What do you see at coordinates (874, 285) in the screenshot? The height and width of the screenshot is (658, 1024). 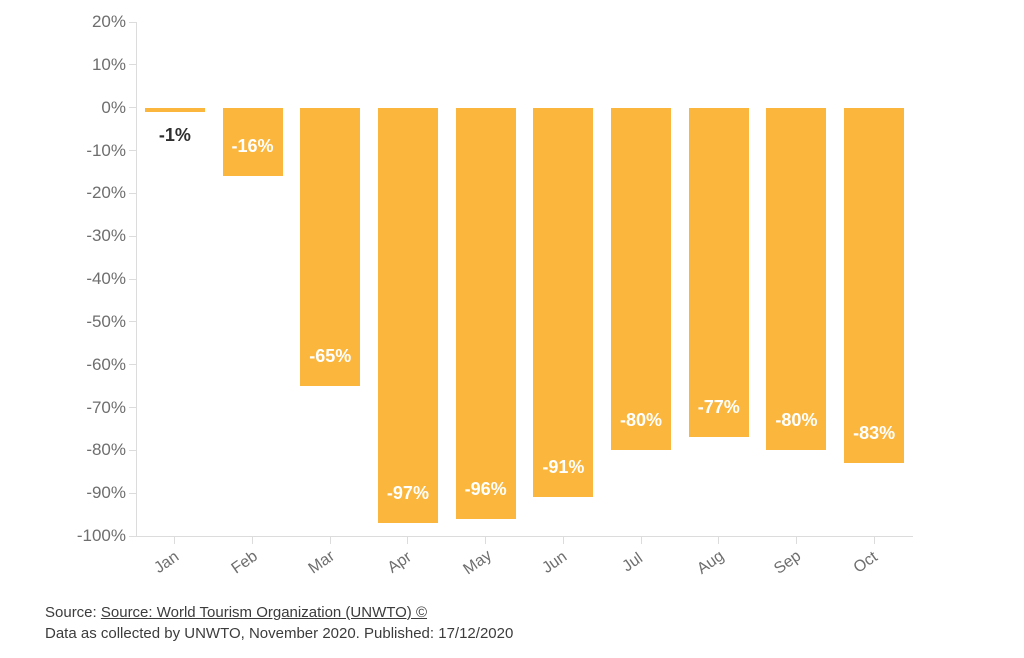 I see `bar-oct: -83%` at bounding box center [874, 285].